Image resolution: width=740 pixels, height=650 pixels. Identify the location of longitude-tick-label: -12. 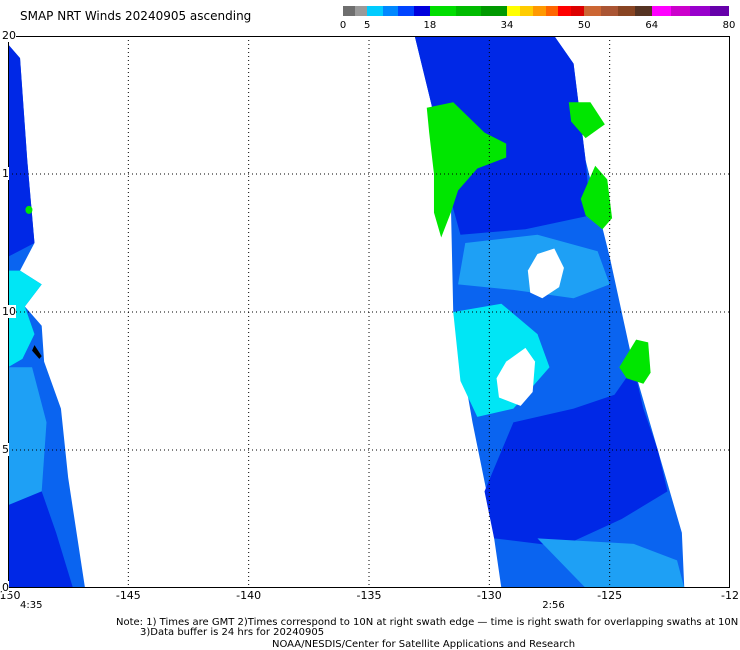
(730, 595).